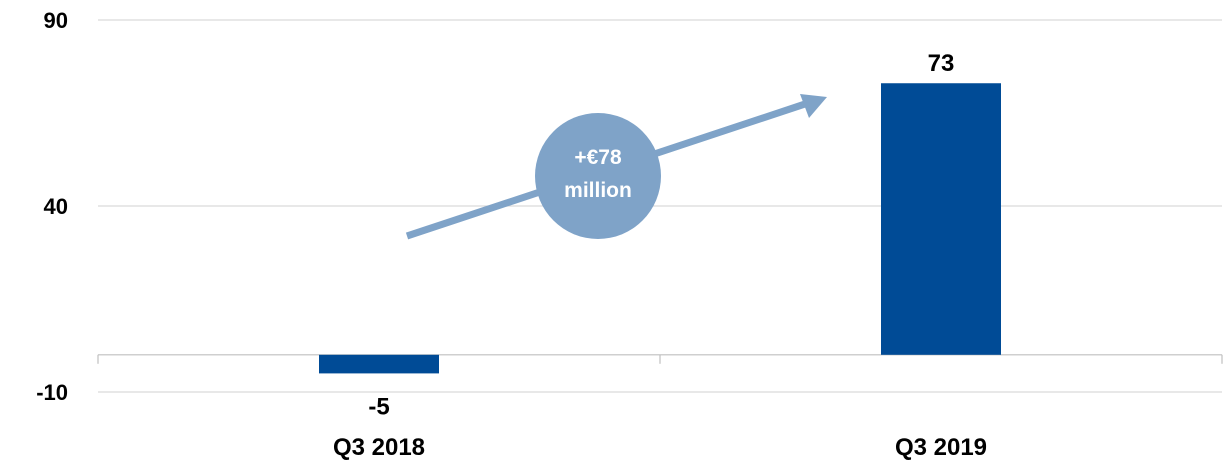 This screenshot has height=469, width=1229. Describe the element at coordinates (56, 20) in the screenshot. I see `y-tick-label: 90` at that location.